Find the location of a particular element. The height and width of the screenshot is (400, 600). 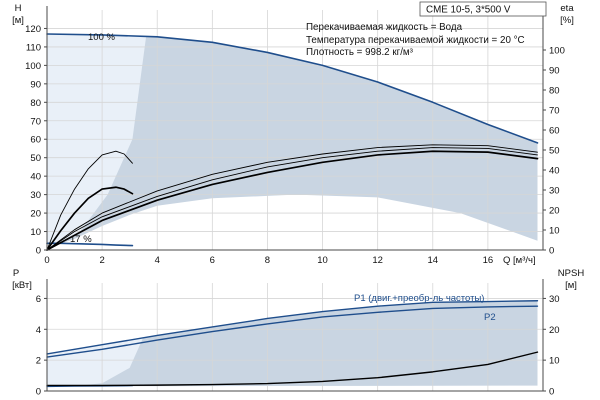

qh-x-tick-label: 10 is located at coordinates (322, 260).